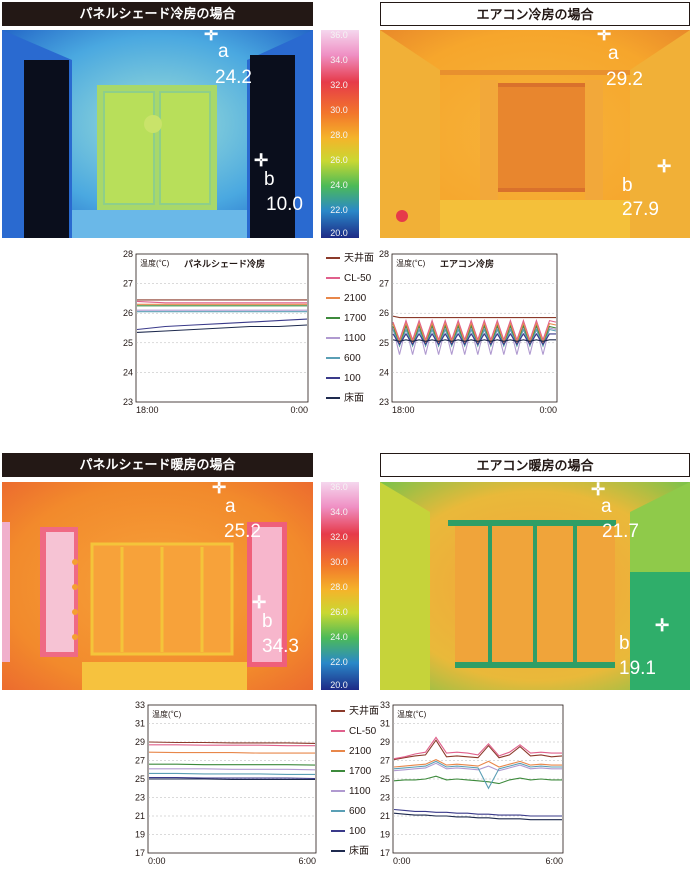  Describe the element at coordinates (140, 705) in the screenshot. I see `y-tick-label: 33` at that location.